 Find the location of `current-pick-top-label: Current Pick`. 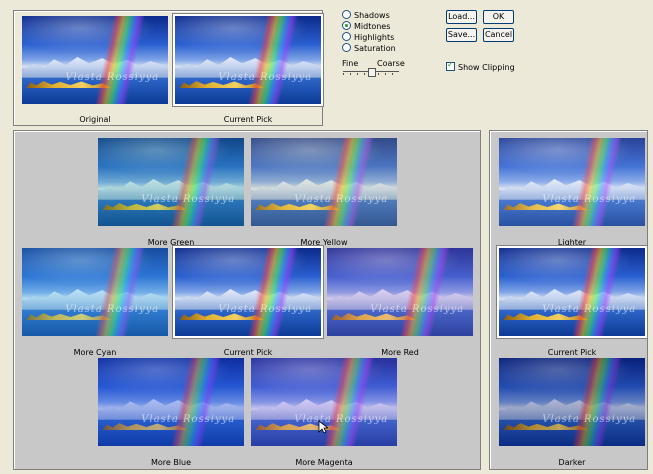

current-pick-top-label: Current Pick is located at coordinates (248, 119).